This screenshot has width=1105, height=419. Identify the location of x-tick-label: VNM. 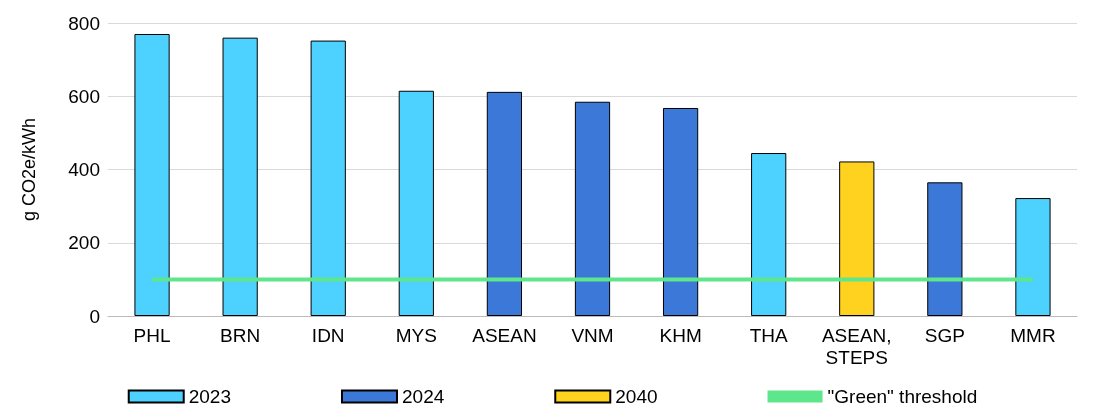
(592, 335).